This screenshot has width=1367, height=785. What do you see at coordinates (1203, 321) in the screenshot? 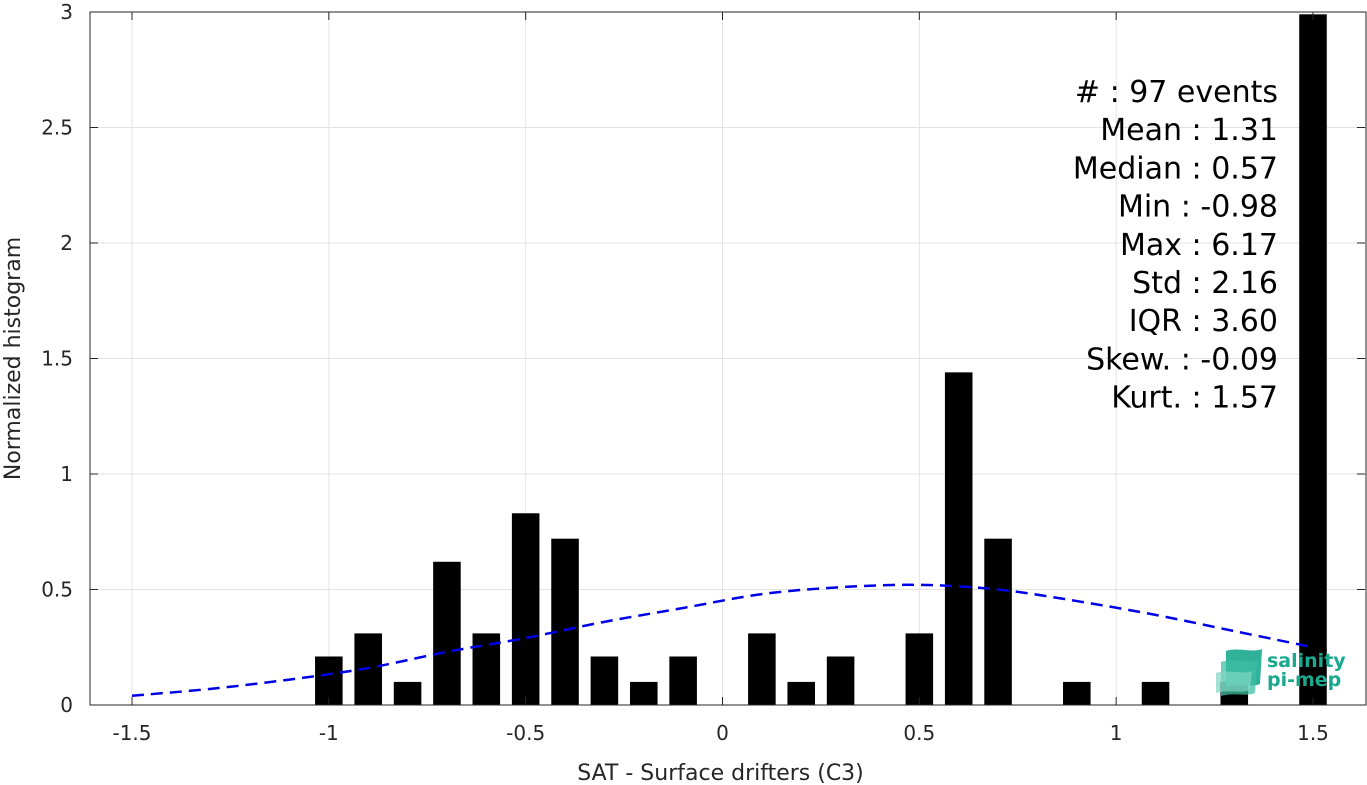
I see `stats-line: IQR : 3.60` at bounding box center [1203, 321].